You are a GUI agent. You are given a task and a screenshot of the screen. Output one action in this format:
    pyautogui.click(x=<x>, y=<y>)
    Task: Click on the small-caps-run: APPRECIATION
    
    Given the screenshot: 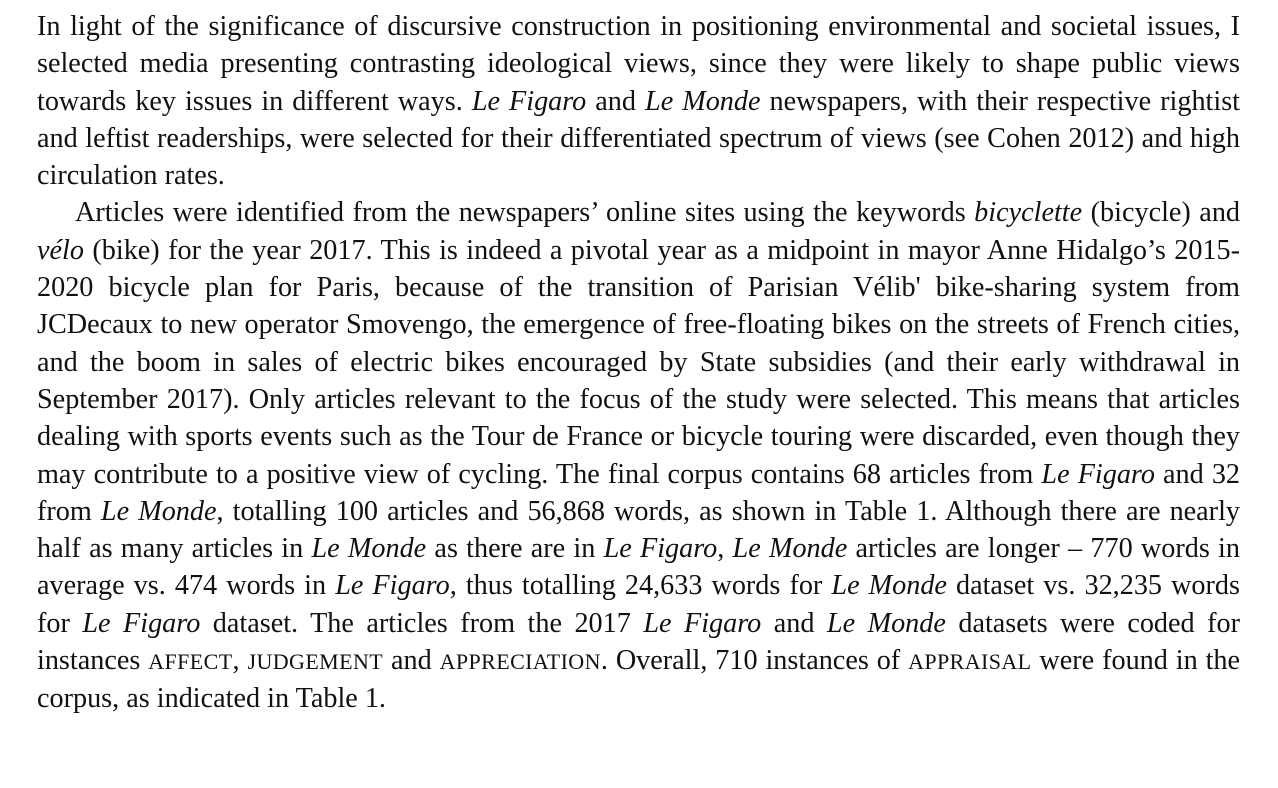 What is the action you would take?
    pyautogui.click(x=520, y=662)
    